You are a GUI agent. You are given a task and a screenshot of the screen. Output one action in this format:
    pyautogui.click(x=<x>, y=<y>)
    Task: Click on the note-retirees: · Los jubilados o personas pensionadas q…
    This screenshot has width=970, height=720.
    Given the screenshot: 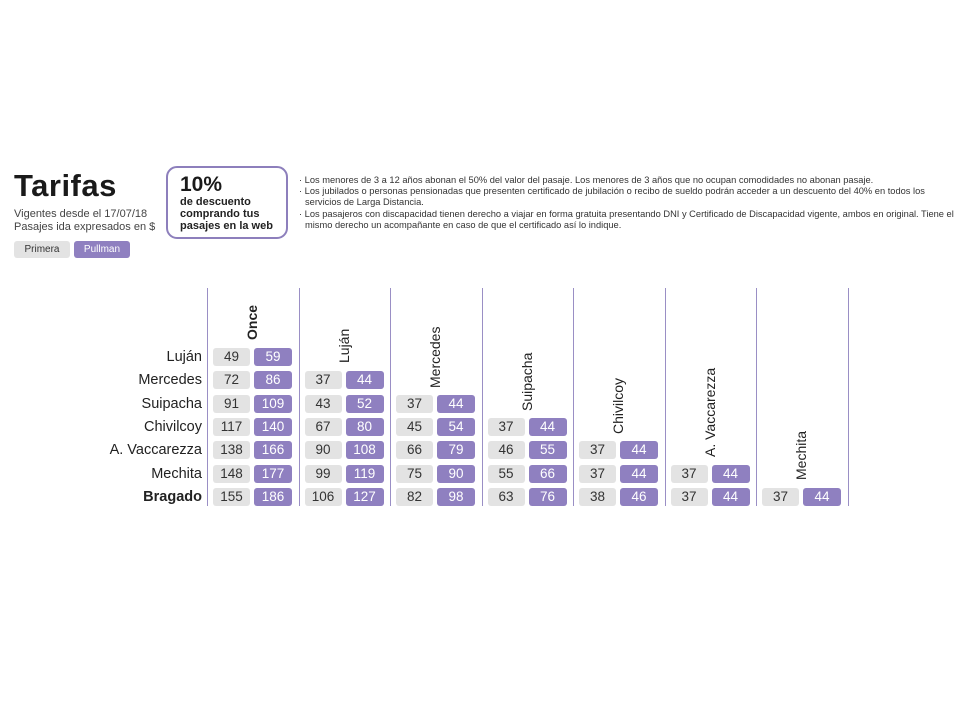 What is the action you would take?
    pyautogui.click(x=612, y=197)
    